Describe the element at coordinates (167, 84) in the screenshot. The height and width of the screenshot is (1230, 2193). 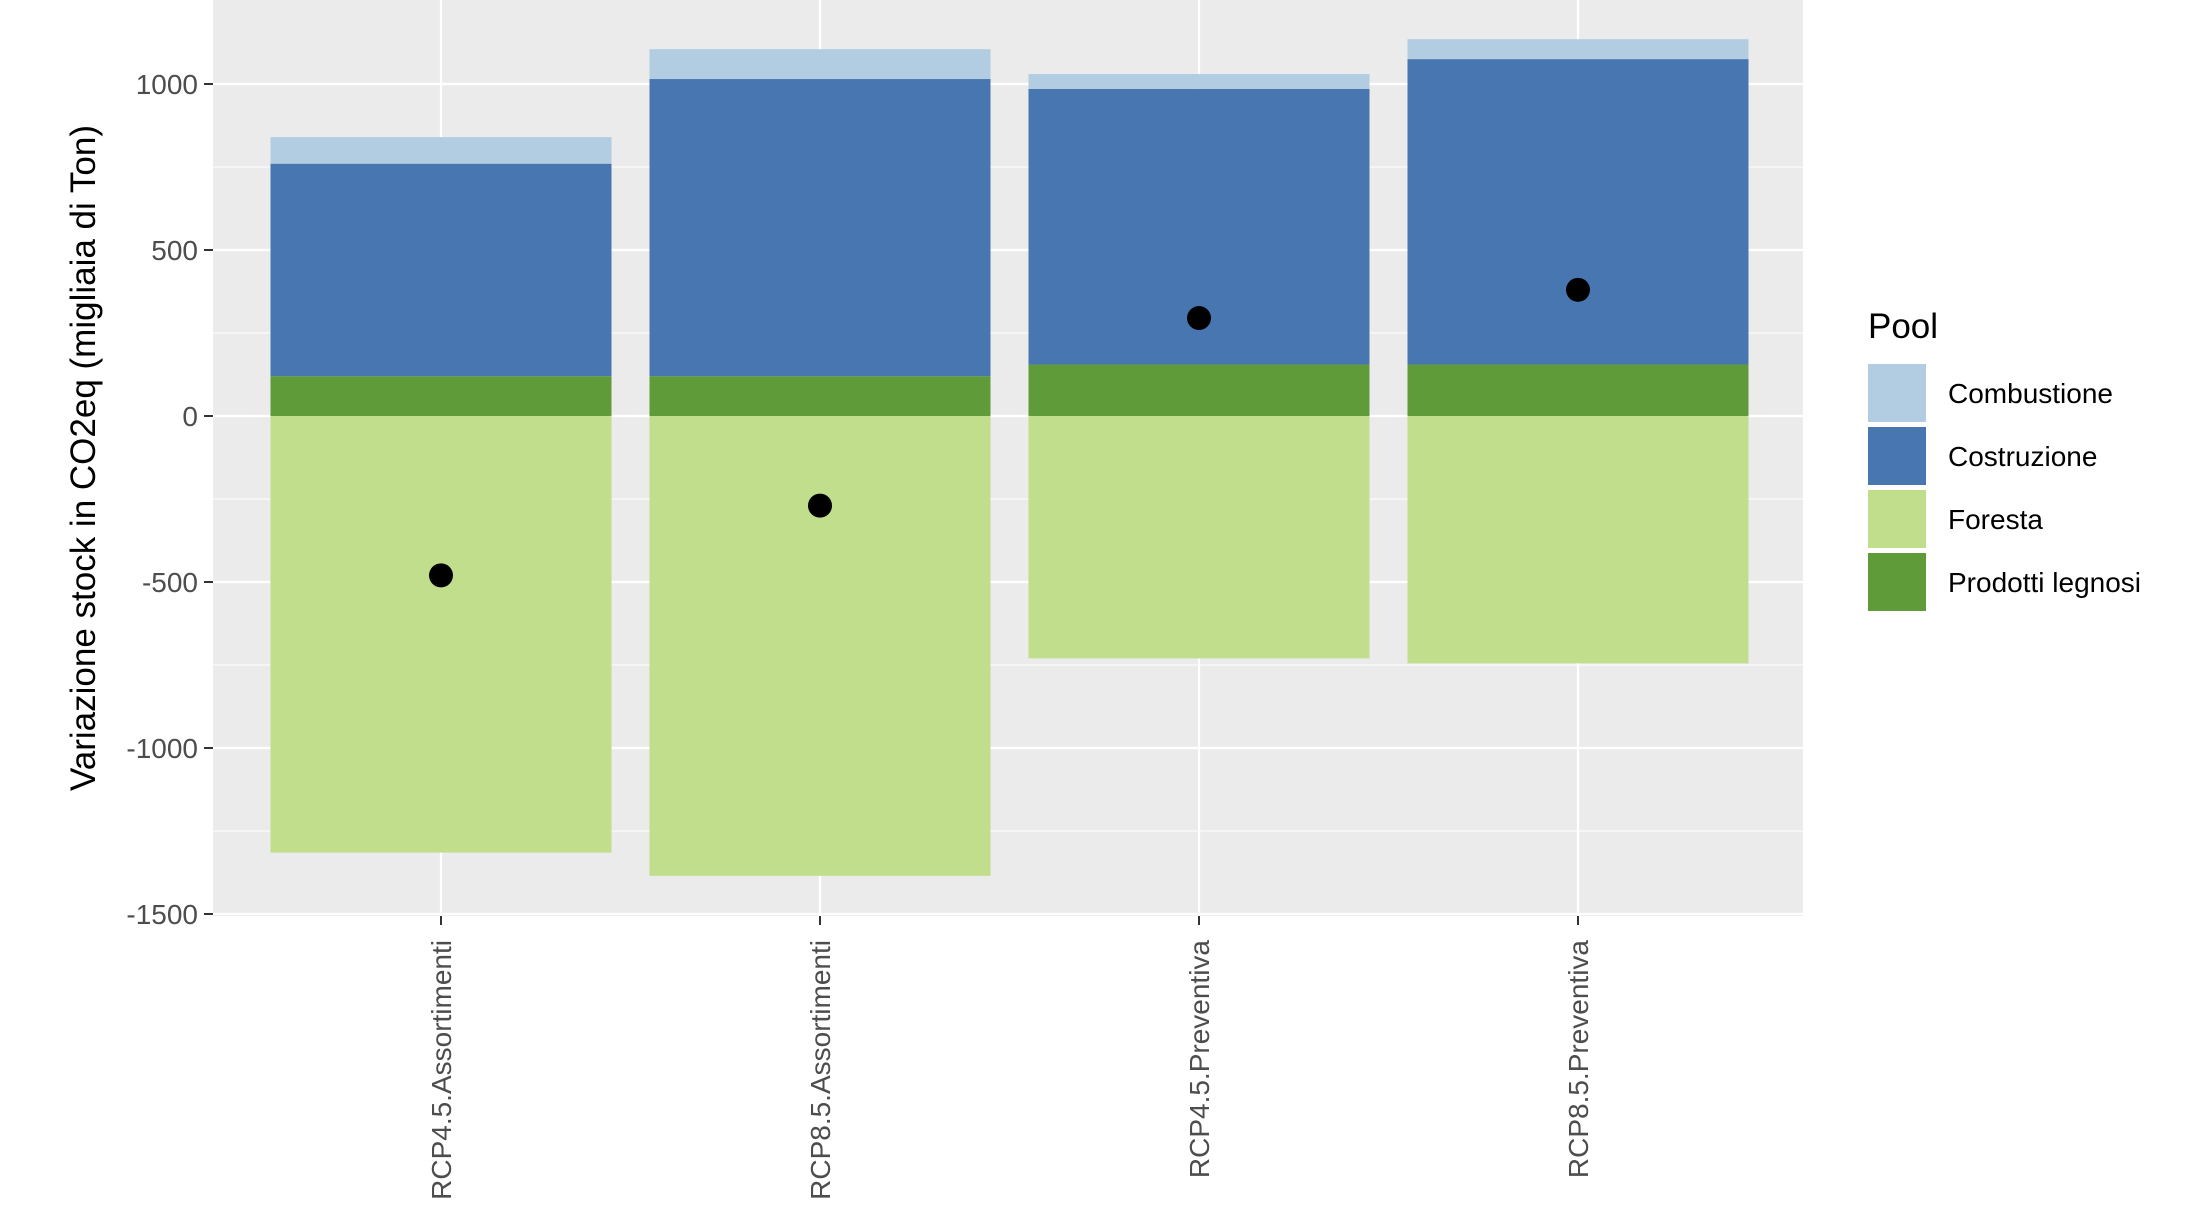
I see `y-tick-label: 1000` at that location.